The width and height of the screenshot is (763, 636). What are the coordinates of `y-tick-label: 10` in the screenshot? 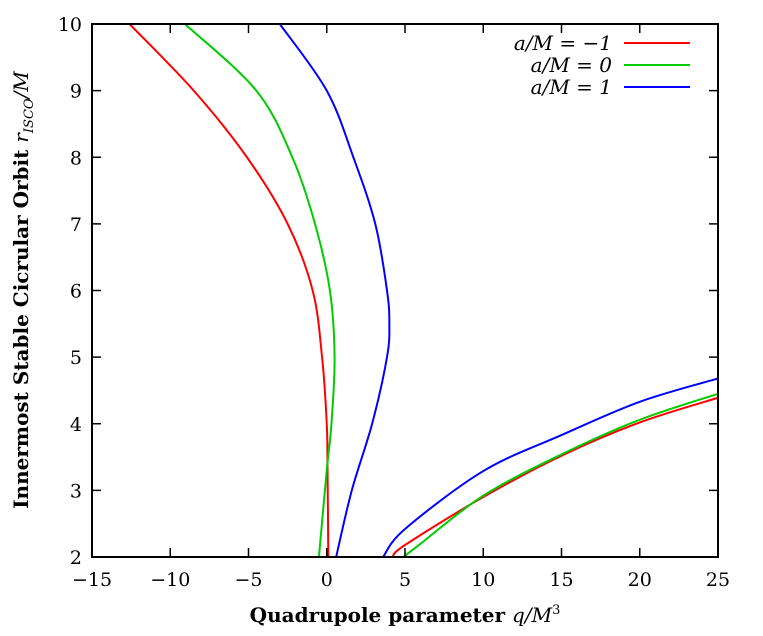 It's located at (70, 25).